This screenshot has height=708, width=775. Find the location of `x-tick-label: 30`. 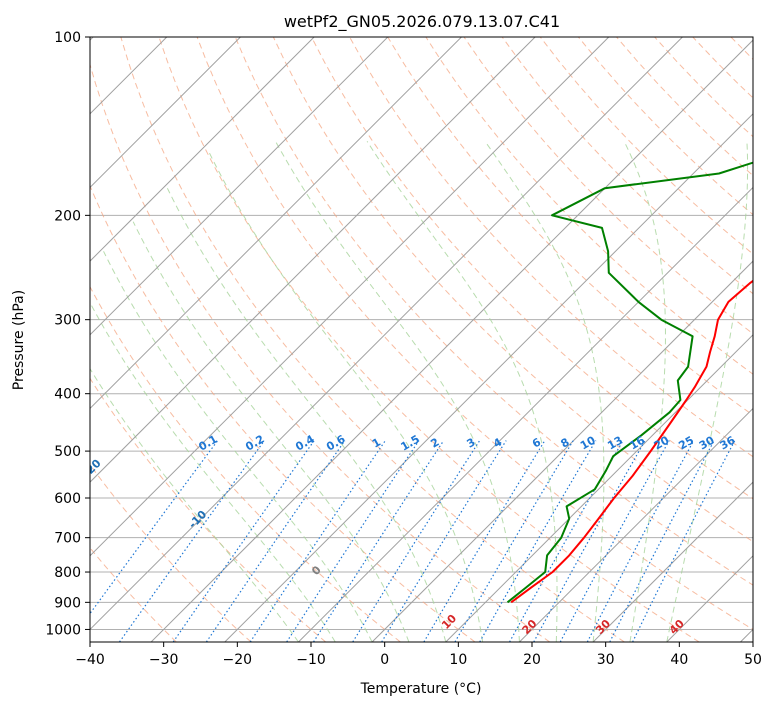

x-tick-label: 30 is located at coordinates (606, 660).